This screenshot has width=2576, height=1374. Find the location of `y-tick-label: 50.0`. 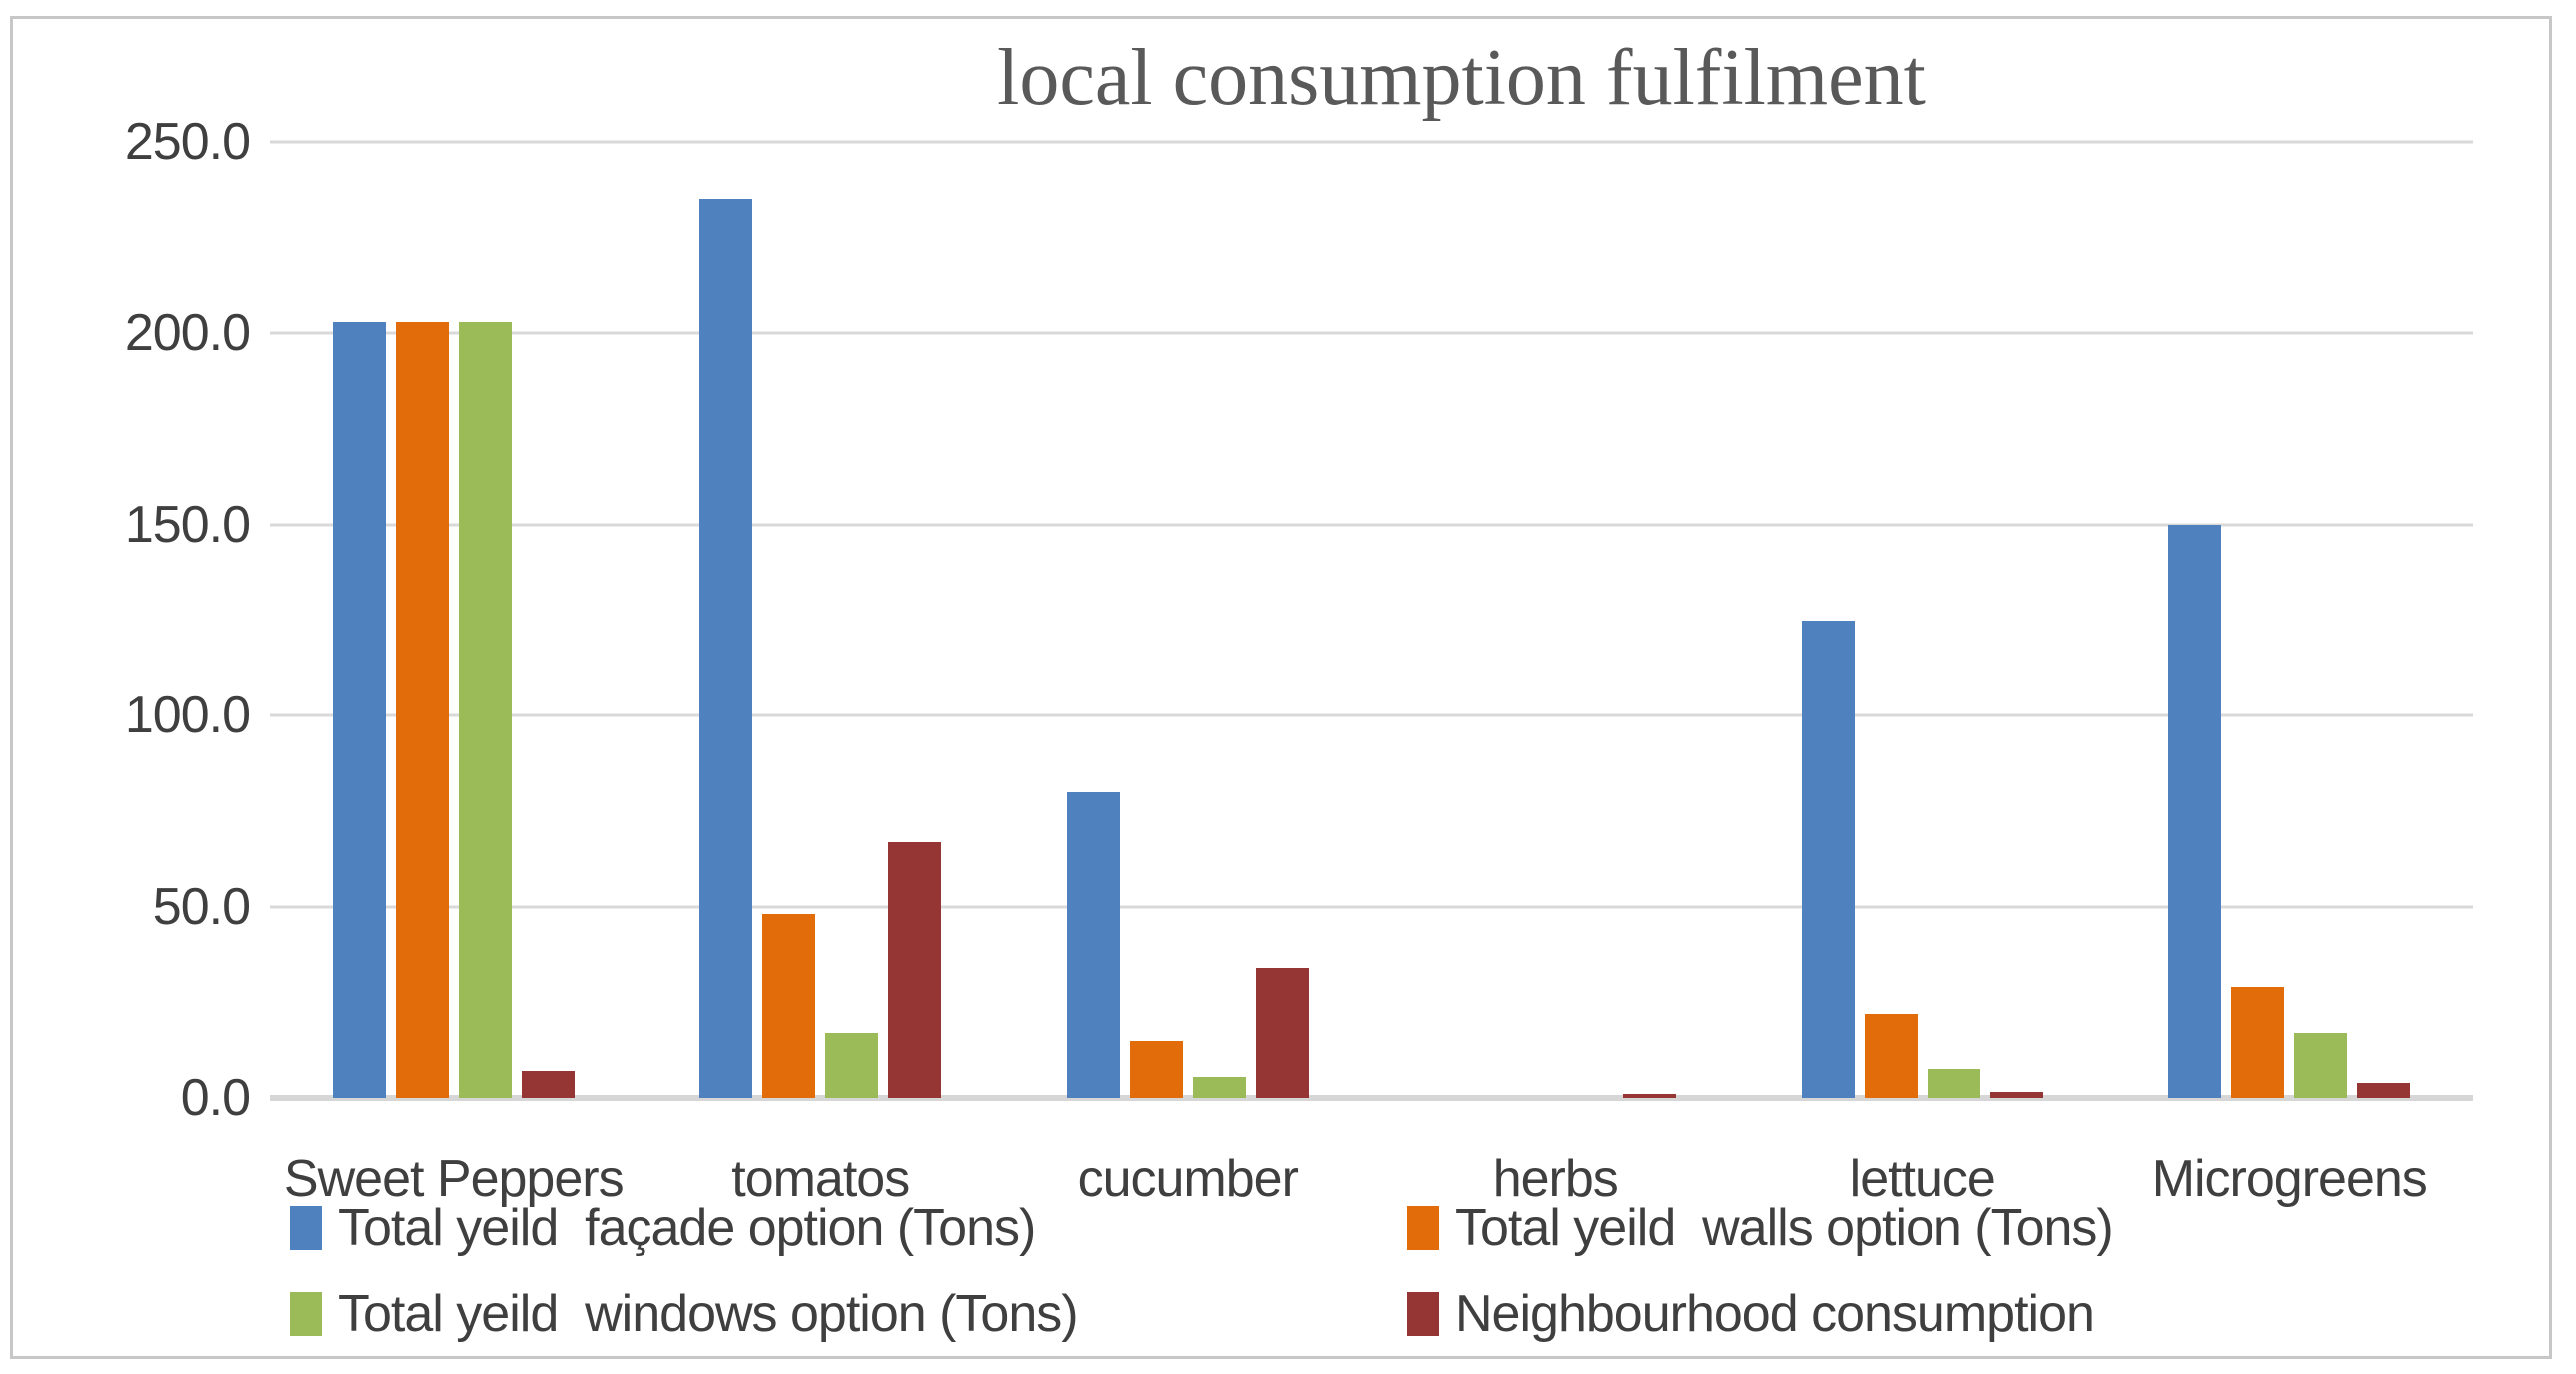

y-tick-label: 50.0 is located at coordinates (201, 906).